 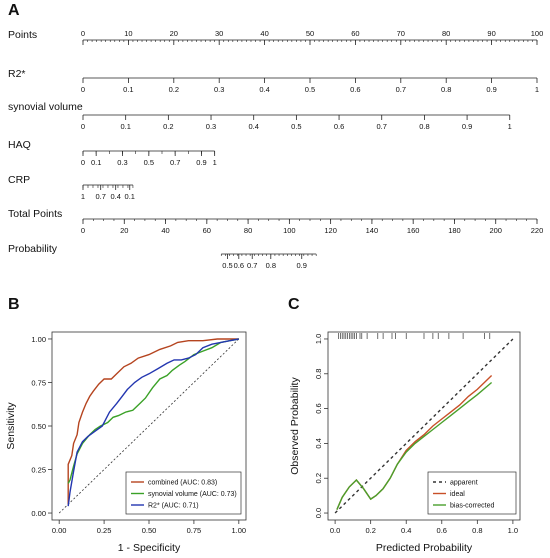 I want to click on x-tick-label: 0.2, so click(x=370, y=530).